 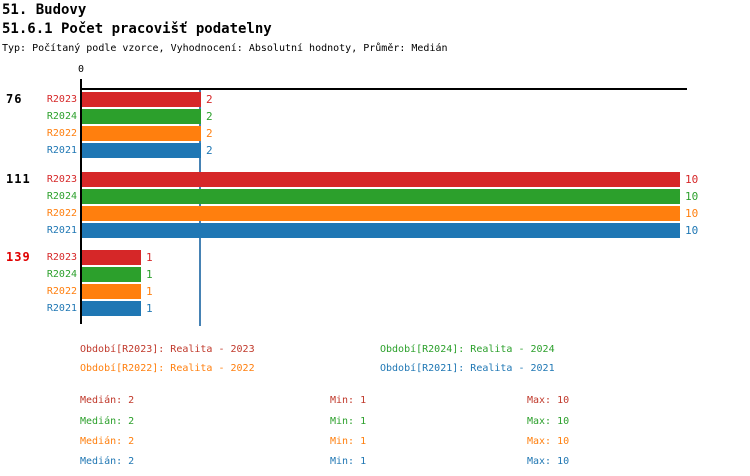 What do you see at coordinates (375, 133) in the screenshot?
I see `bar-row: R2022 2` at bounding box center [375, 133].